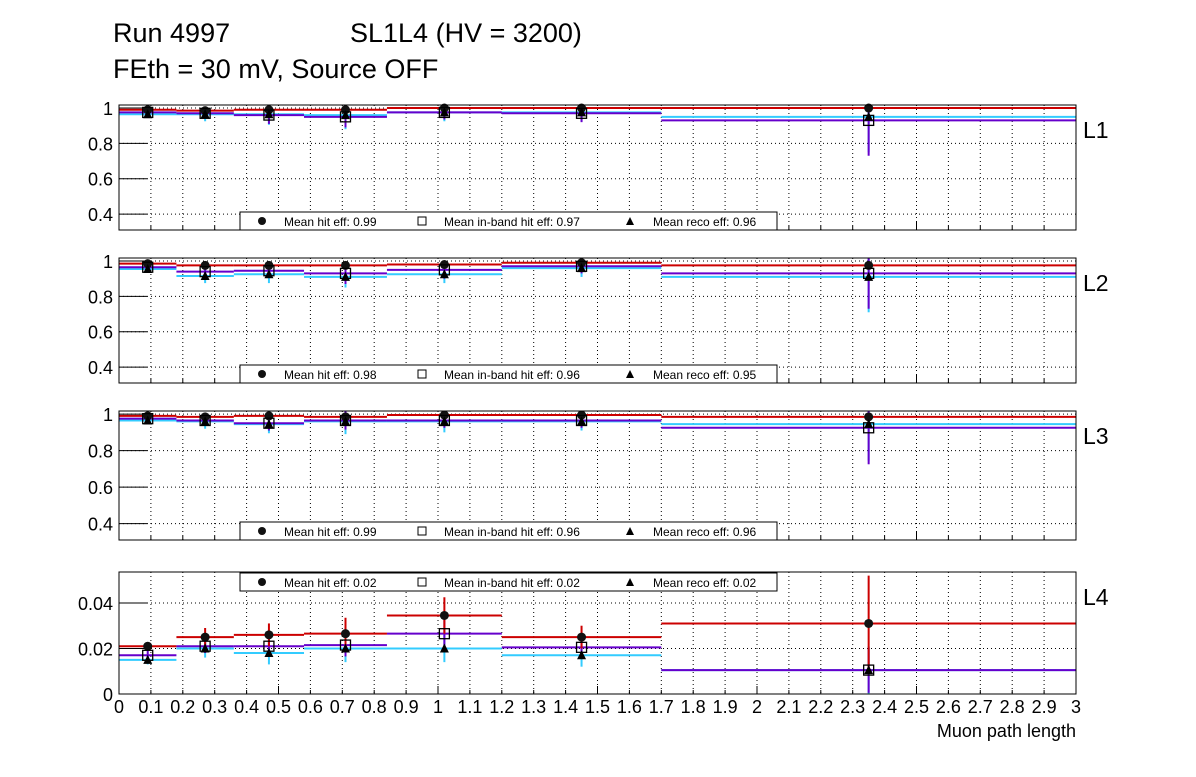  What do you see at coordinates (629, 707) in the screenshot?
I see `x-tick-label: 1.6` at bounding box center [629, 707].